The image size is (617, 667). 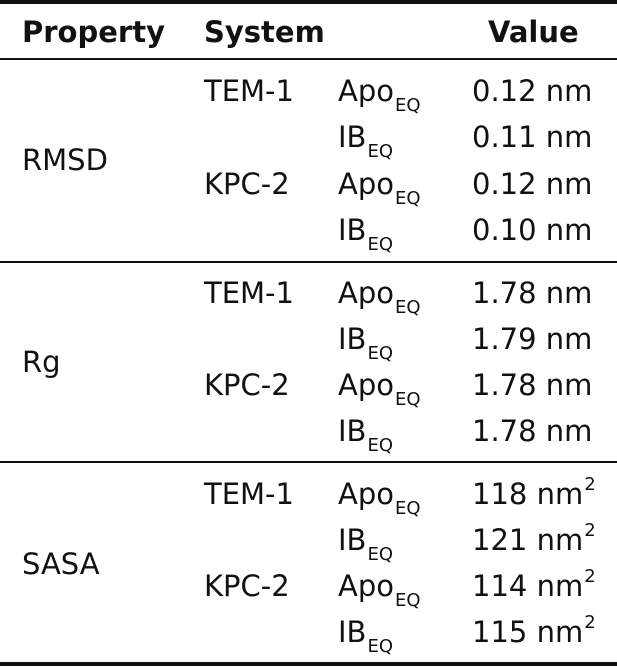 I want to click on property-rmsd: RMSD, so click(x=65, y=160).